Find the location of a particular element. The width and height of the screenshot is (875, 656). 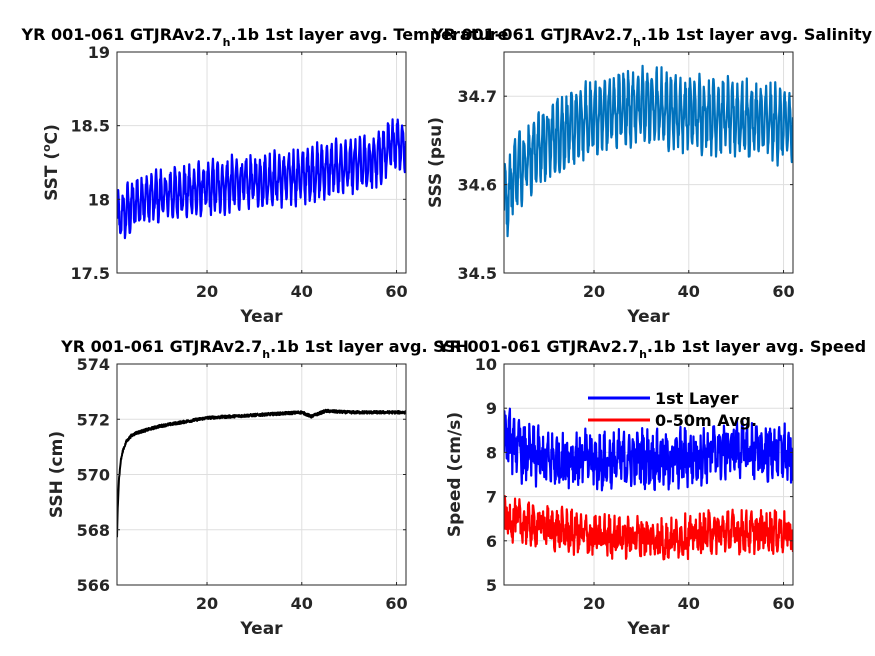

y-tick-label: 566 is located at coordinates (93, 585).